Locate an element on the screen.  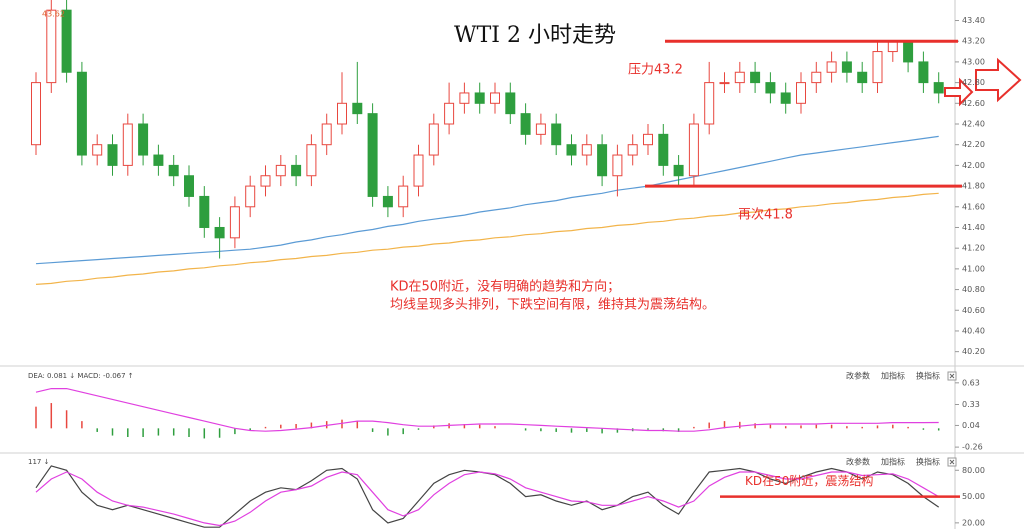
arrows is located at coordinates (983, 82).